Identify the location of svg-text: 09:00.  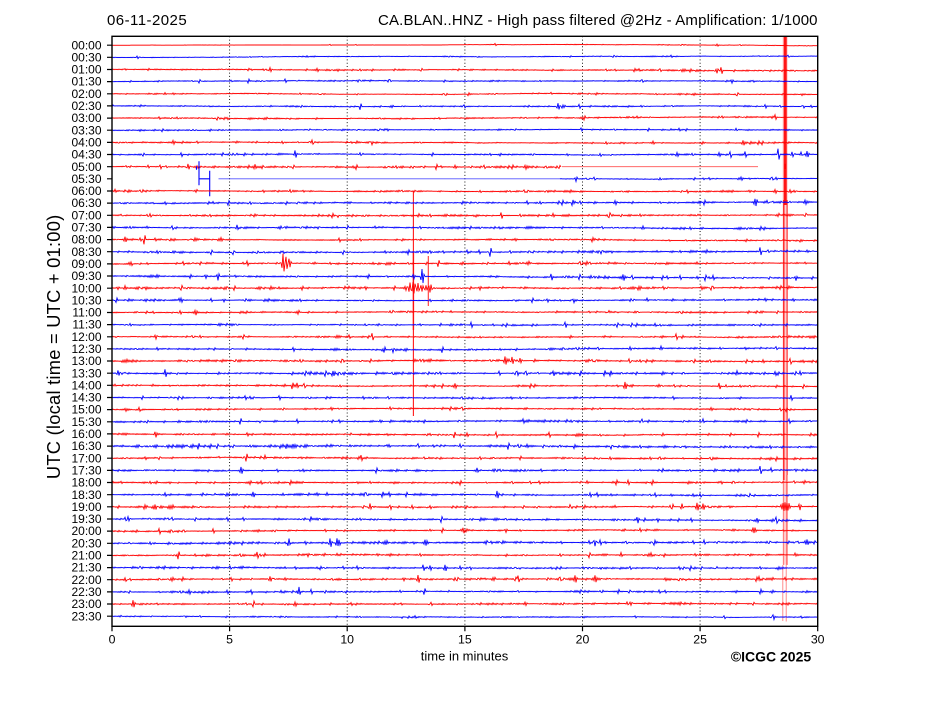
(86, 264).